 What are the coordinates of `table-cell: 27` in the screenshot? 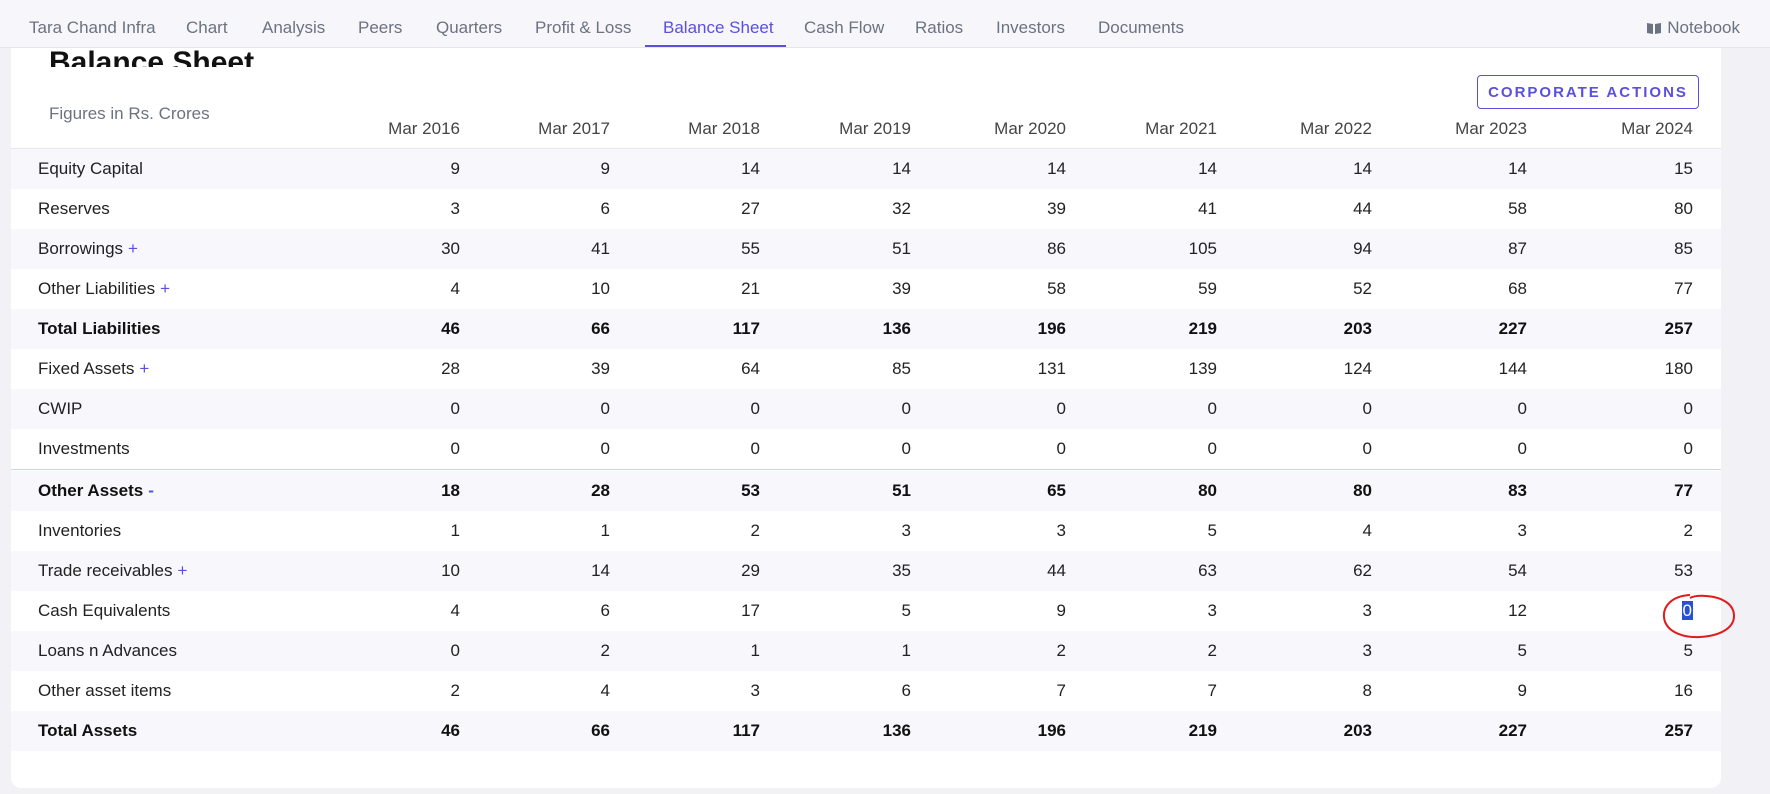 It's located at (750, 208).